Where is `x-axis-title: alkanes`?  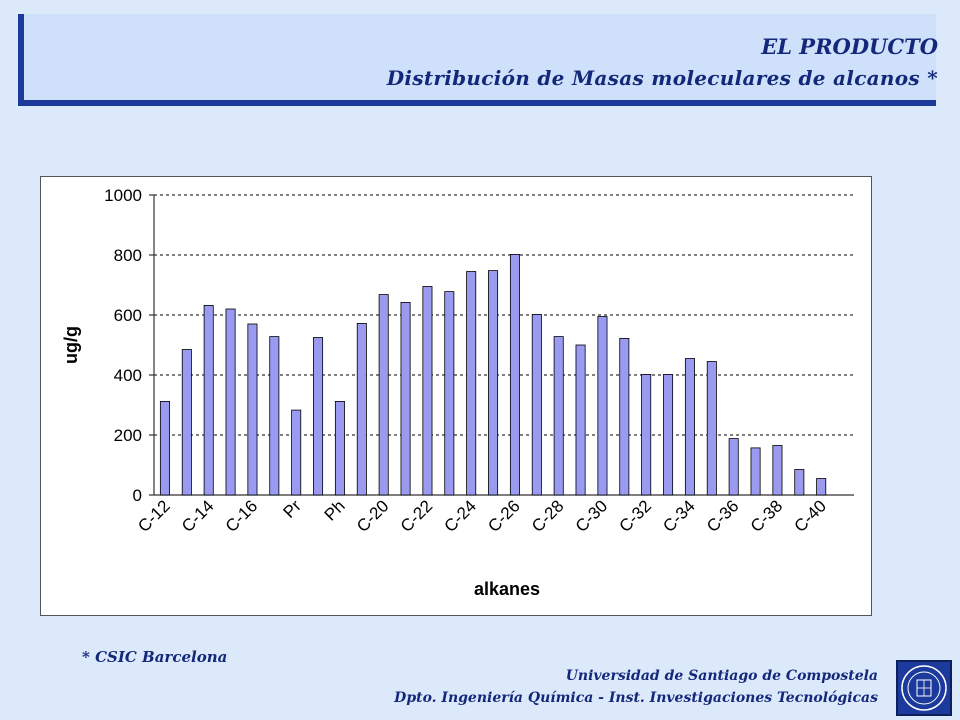 x-axis-title: alkanes is located at coordinates (507, 589).